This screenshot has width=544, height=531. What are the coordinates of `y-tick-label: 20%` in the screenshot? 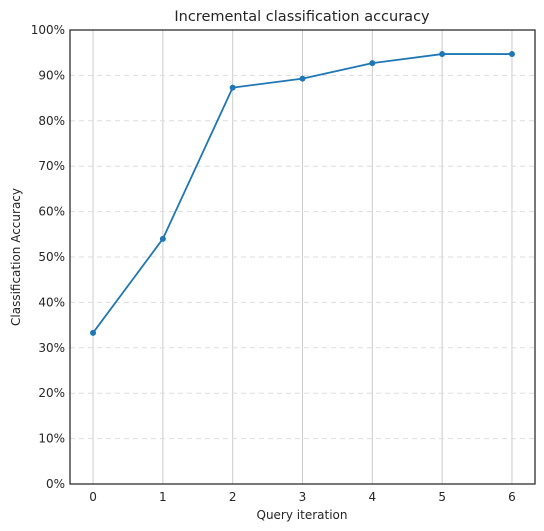 It's located at (51, 393).